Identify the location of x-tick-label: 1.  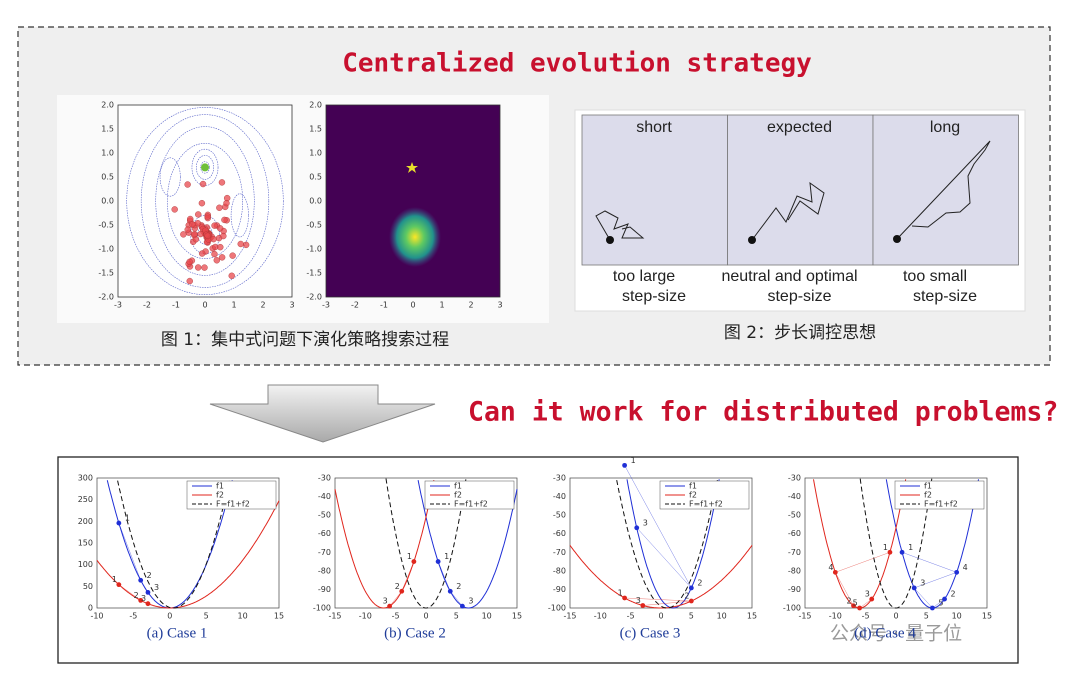
(441, 305).